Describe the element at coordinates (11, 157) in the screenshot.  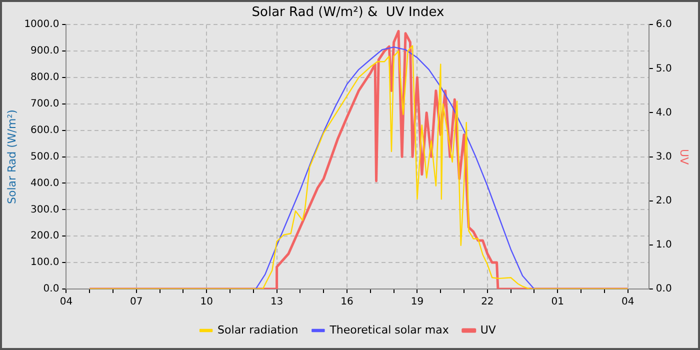
I see `y-axis-title: Solar Rad (W/m²)` at that location.